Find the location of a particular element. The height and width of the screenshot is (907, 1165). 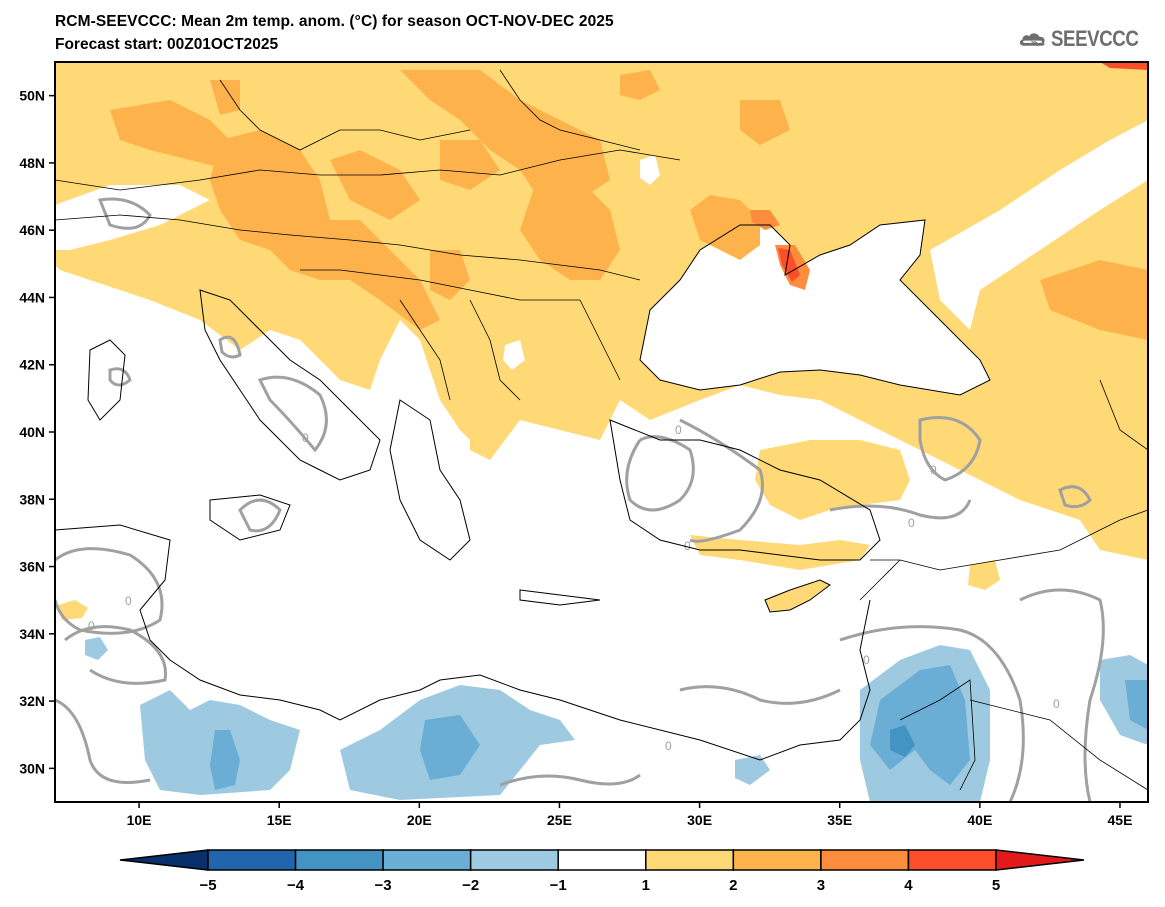

lat-tick-label: 42N is located at coordinates (32, 365).